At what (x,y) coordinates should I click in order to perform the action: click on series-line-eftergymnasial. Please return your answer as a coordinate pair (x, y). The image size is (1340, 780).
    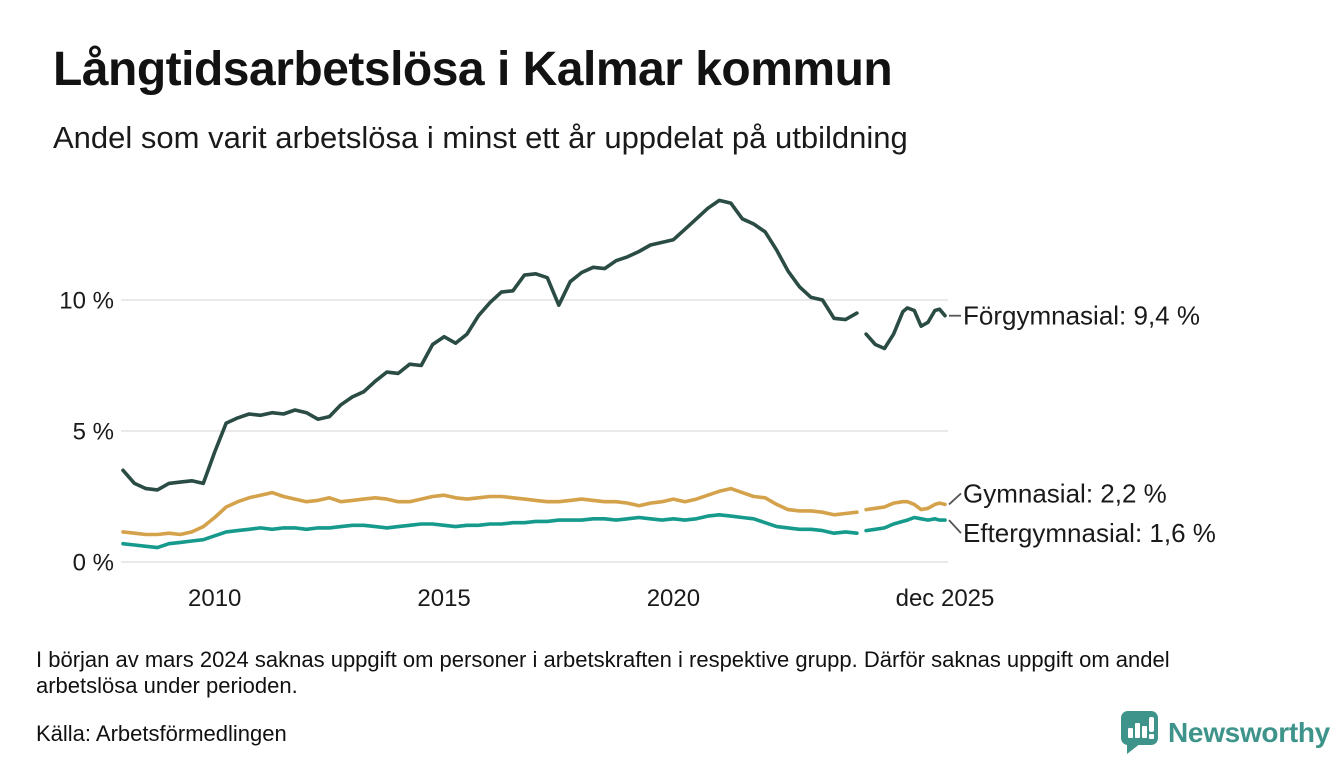
    Looking at the image, I should click on (534, 531).